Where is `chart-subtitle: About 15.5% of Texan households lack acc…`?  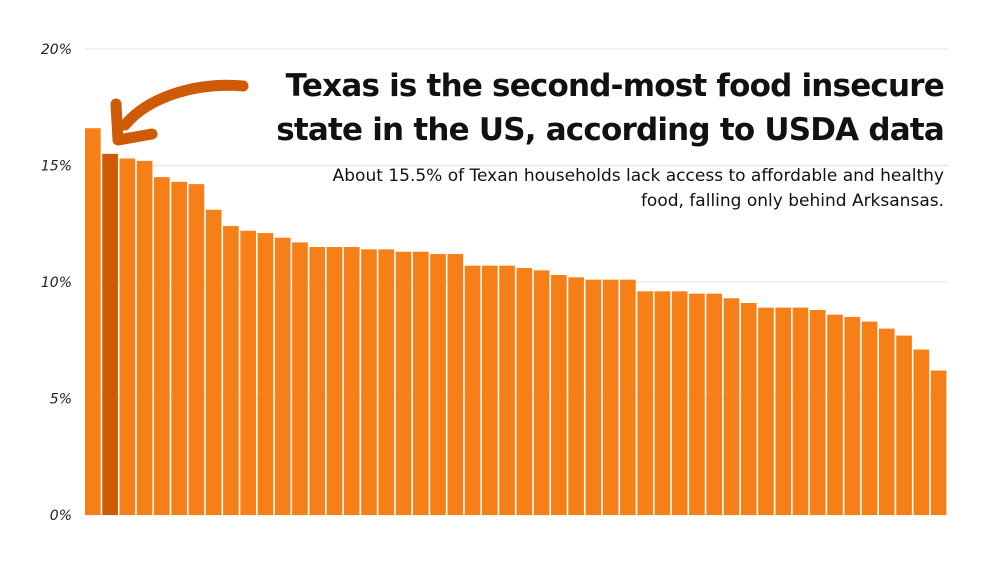
chart-subtitle: About 15.5% of Texan households lack acc… is located at coordinates (638, 188).